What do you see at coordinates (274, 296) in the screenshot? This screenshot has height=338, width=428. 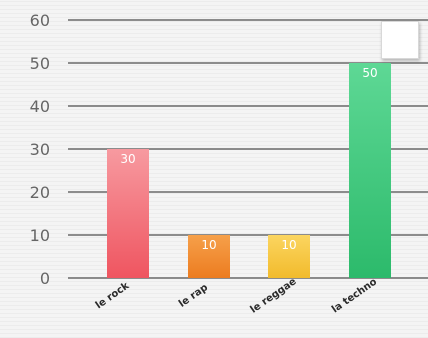 I see `x-tick-label-le-reggae: le reggae` at bounding box center [274, 296].